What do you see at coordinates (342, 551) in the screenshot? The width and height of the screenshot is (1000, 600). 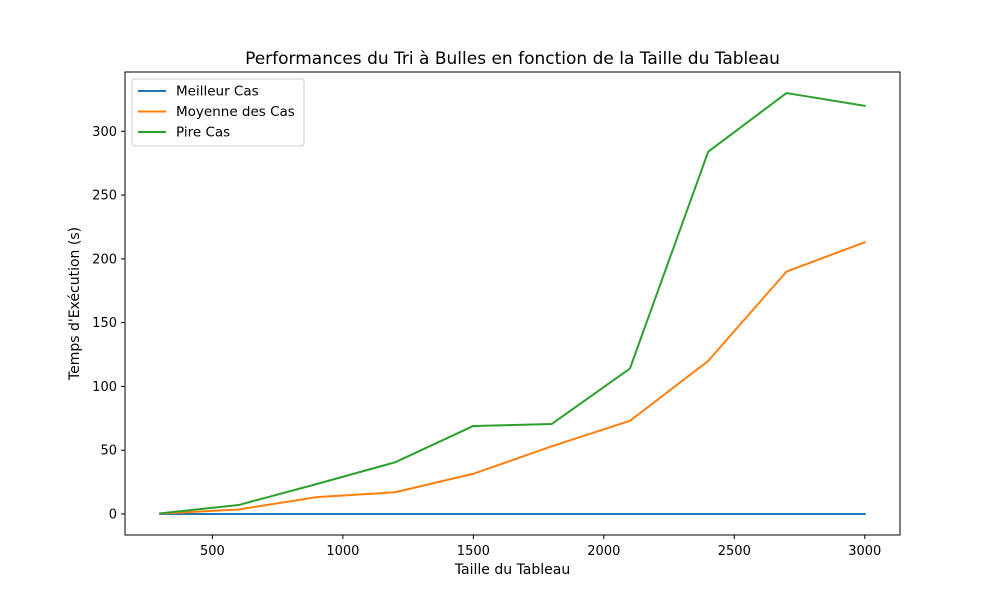 I see `x-tick-label: 1000` at bounding box center [342, 551].